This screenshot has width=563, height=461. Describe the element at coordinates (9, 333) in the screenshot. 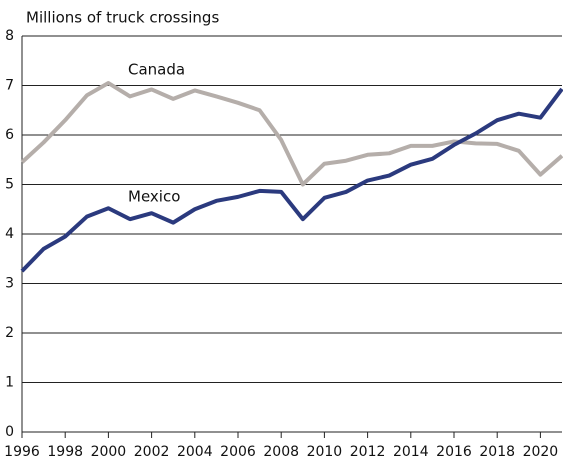

I see `y-tick-label: 2` at that location.